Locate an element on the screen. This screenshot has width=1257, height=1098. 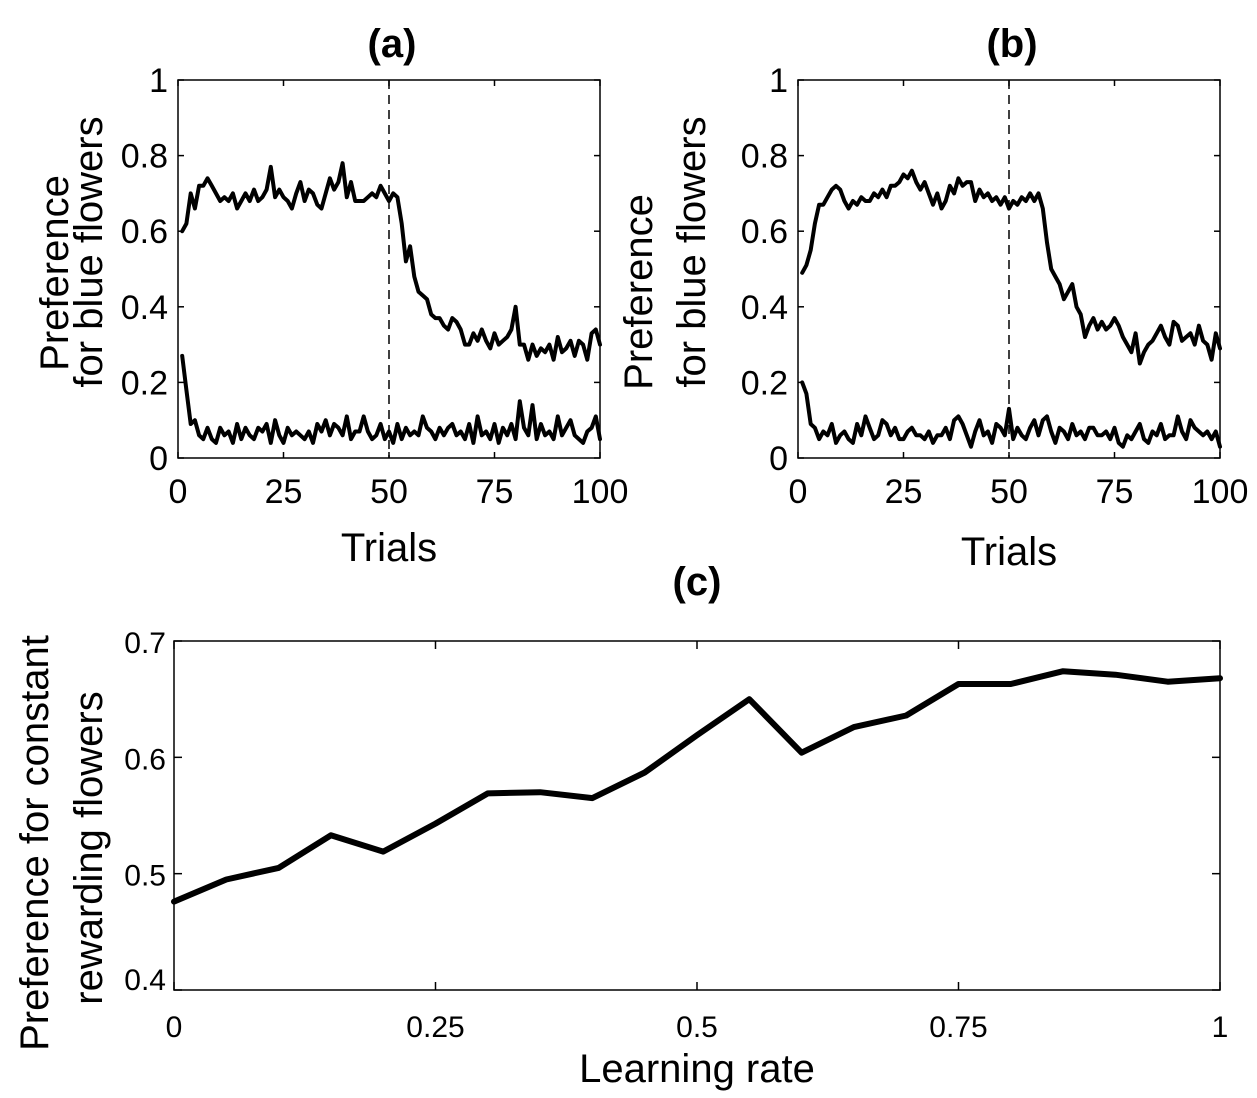
panel-title: (b) is located at coordinates (1011, 44).